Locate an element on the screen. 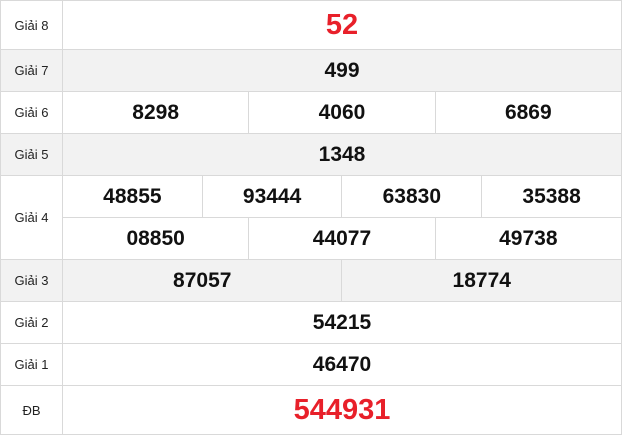 Image resolution: width=624 pixels, height=435 pixels. row-giai-2: Giải 2 54215 is located at coordinates (311, 322).